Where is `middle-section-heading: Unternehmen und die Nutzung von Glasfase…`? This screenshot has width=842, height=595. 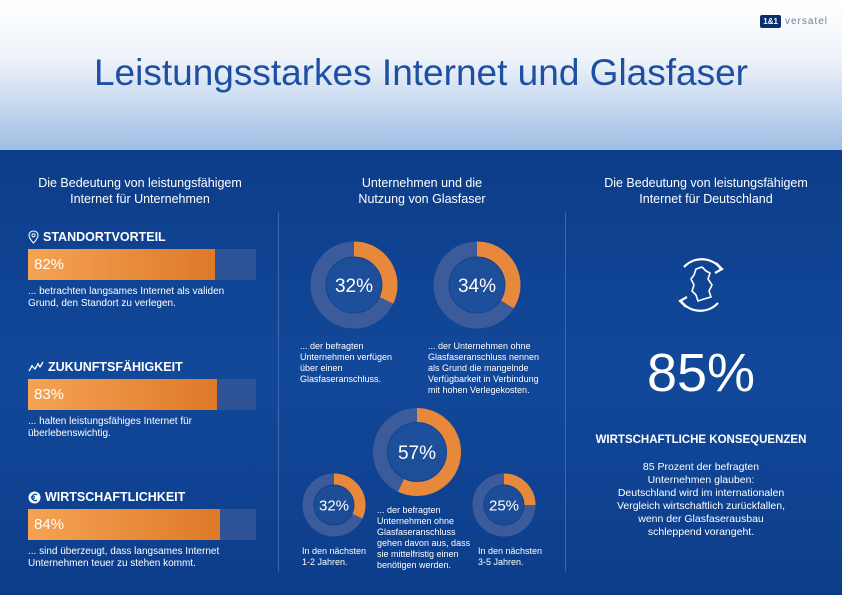
middle-section-heading: Unternehmen und die Nutzung von Glasfase… is located at coordinates (422, 191).